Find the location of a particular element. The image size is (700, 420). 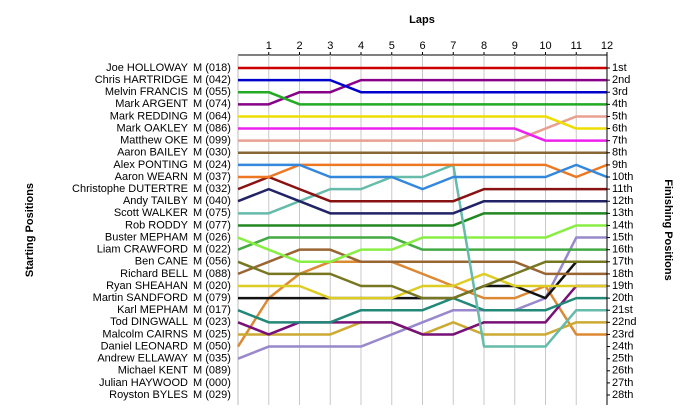

y2-tick-label: 27th is located at coordinates (622, 383).